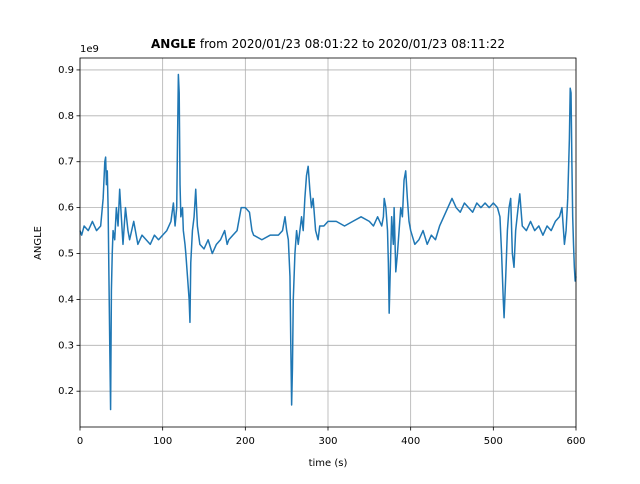 The height and width of the screenshot is (484, 640). I want to click on y-tick-label: 0.5, so click(66, 254).